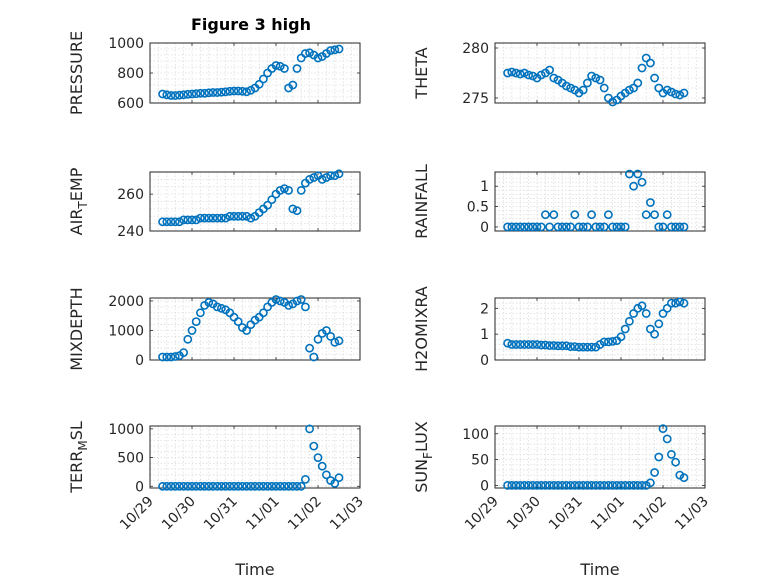 The width and height of the screenshot is (778, 583). I want to click on y-tick-label: 1000, so click(126, 331).